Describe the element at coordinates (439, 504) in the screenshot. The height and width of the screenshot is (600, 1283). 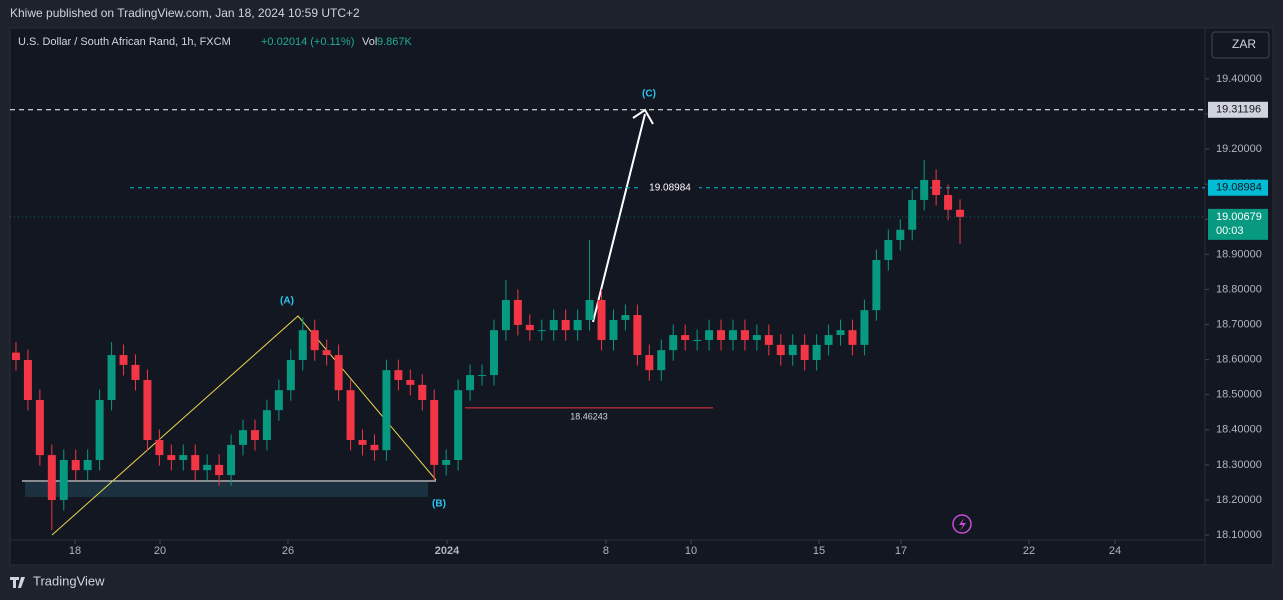
I see `wave-label: (B)` at that location.